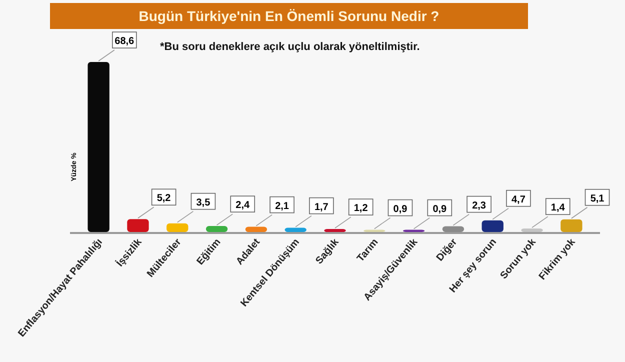  What do you see at coordinates (479, 206) in the screenshot?
I see `data-label: 2,3` at bounding box center [479, 206].